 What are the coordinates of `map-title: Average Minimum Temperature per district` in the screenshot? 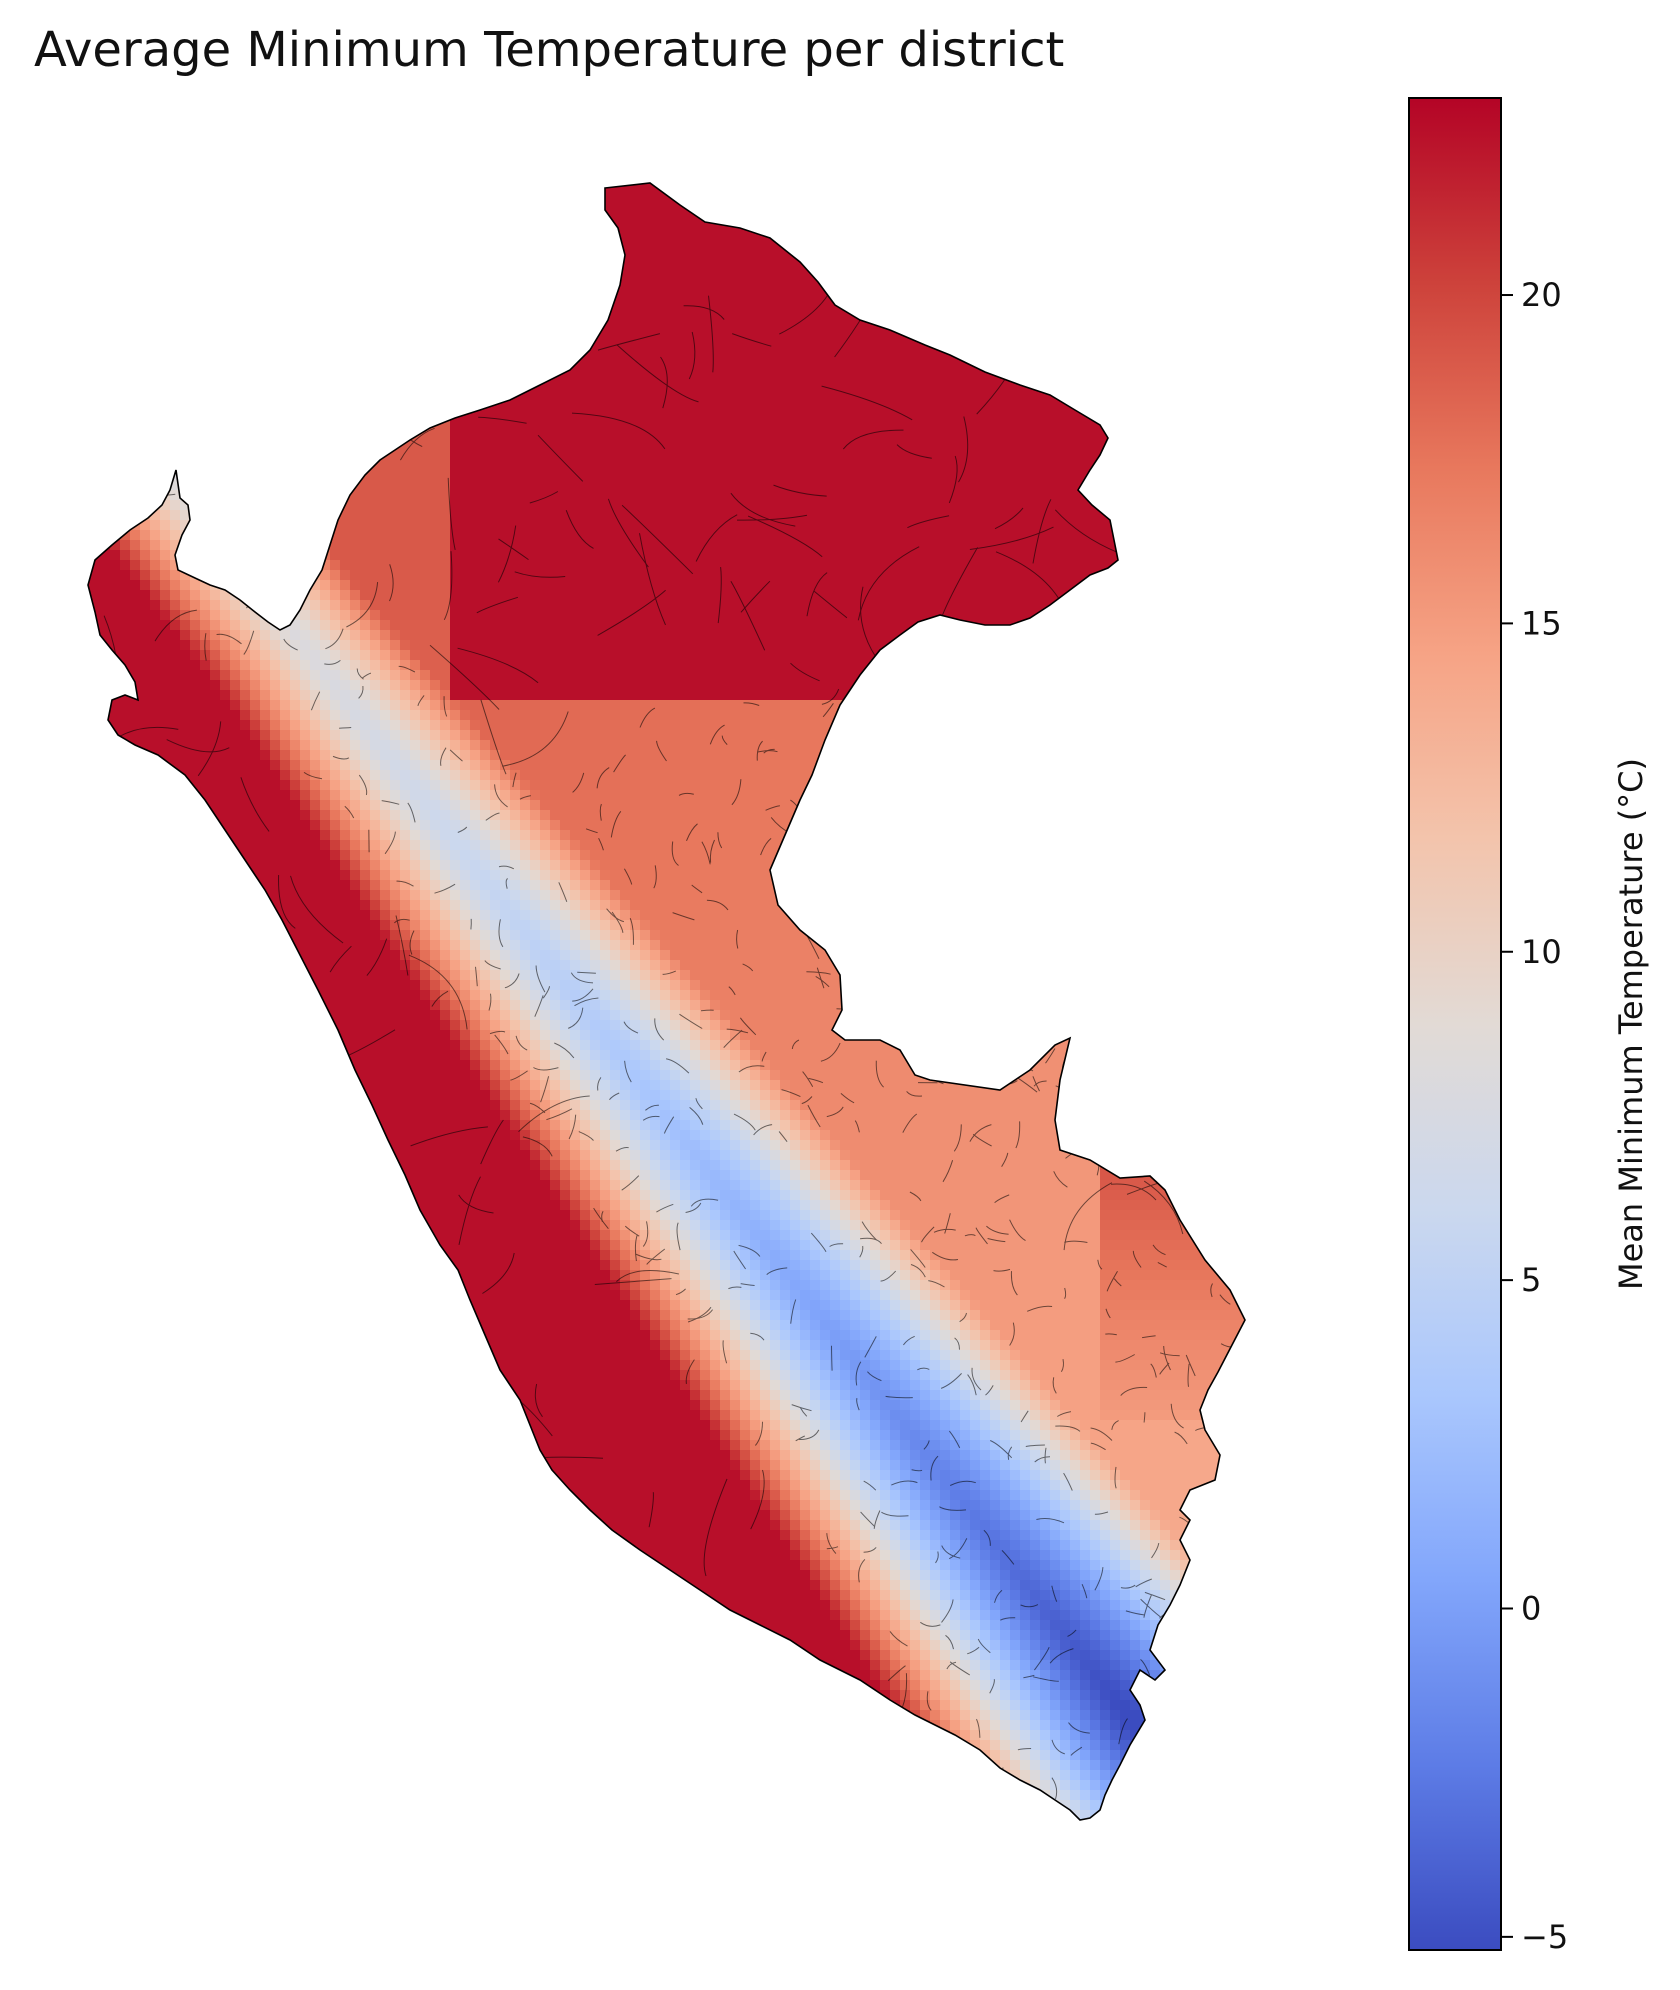 It's located at (549, 50).